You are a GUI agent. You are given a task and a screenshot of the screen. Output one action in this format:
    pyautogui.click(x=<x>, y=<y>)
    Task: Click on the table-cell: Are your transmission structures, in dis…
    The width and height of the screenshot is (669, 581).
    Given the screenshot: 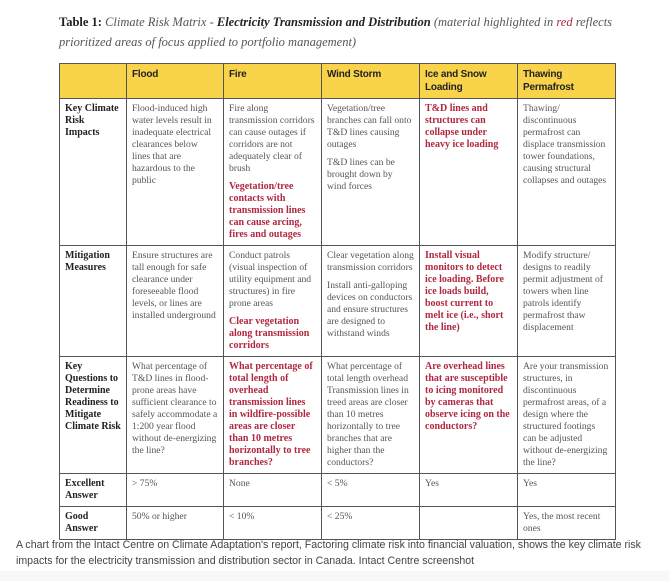 What is the action you would take?
    pyautogui.click(x=566, y=415)
    